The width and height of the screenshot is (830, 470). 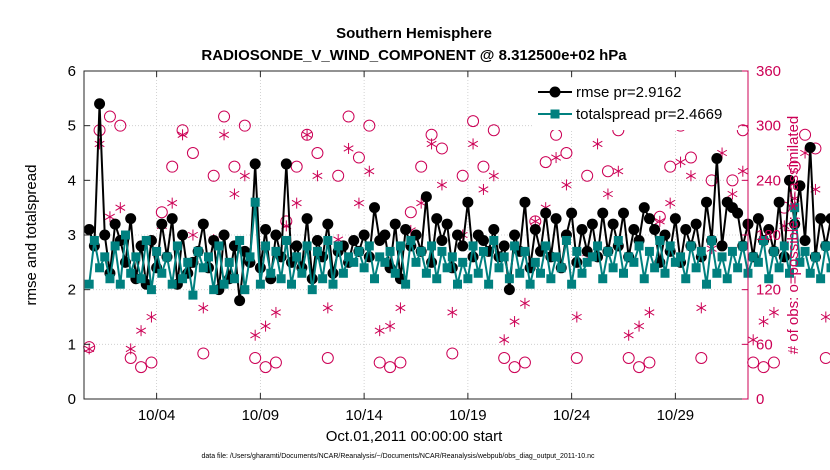 What do you see at coordinates (72, 290) in the screenshot?
I see `y-tick-label-left: 2` at bounding box center [72, 290].